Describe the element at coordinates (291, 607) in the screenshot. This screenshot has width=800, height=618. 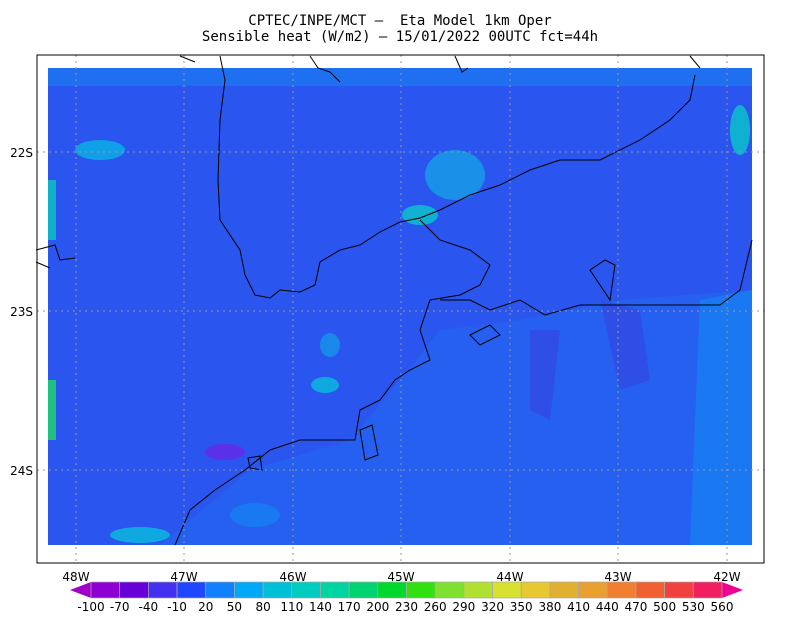
I see `colorbar-label: 110` at that location.